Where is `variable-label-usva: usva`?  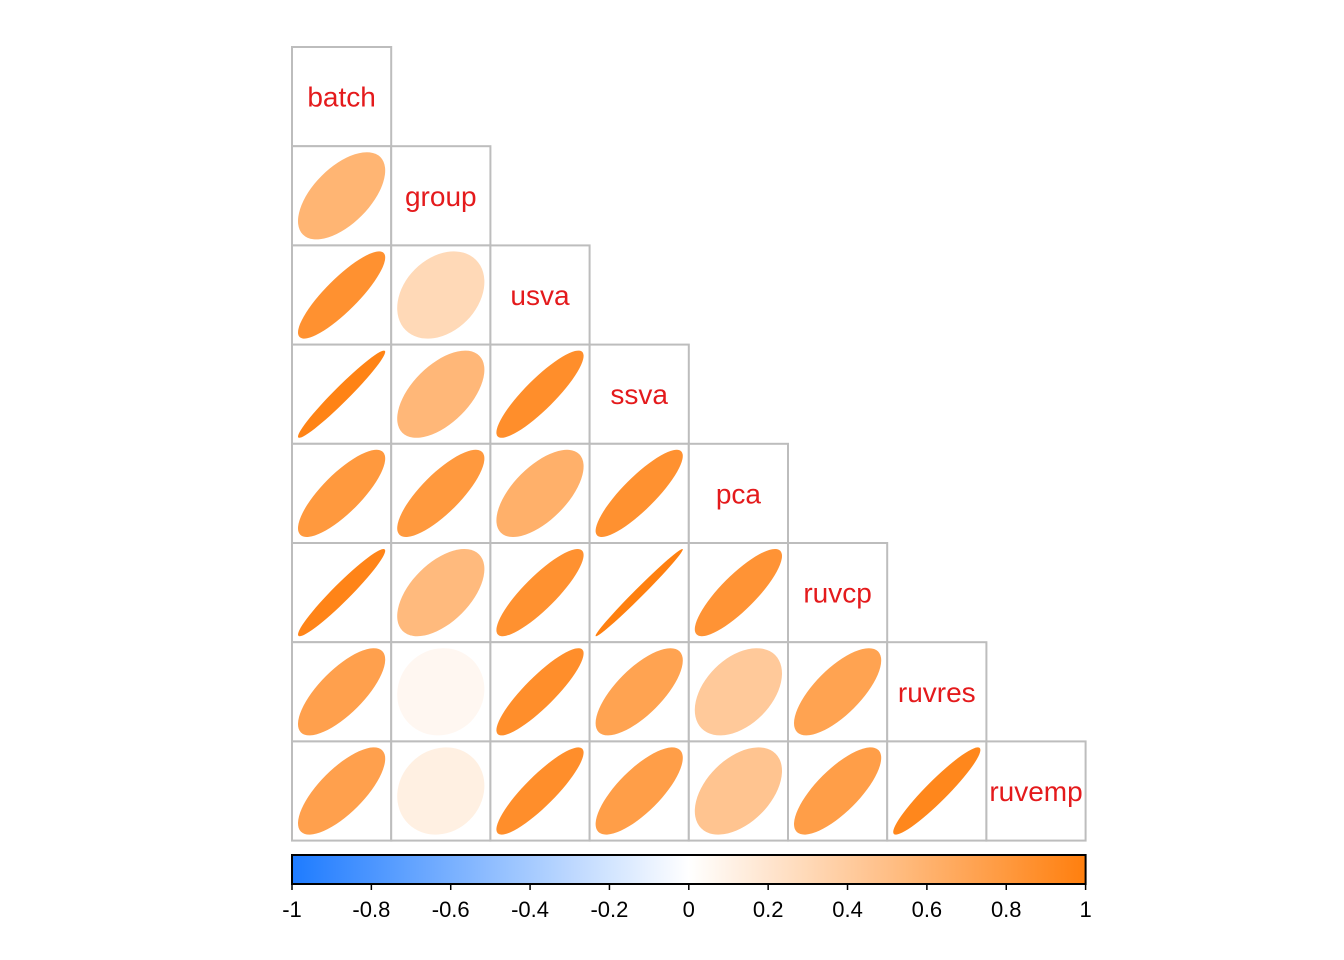 variable-label-usva: usva is located at coordinates (540, 295).